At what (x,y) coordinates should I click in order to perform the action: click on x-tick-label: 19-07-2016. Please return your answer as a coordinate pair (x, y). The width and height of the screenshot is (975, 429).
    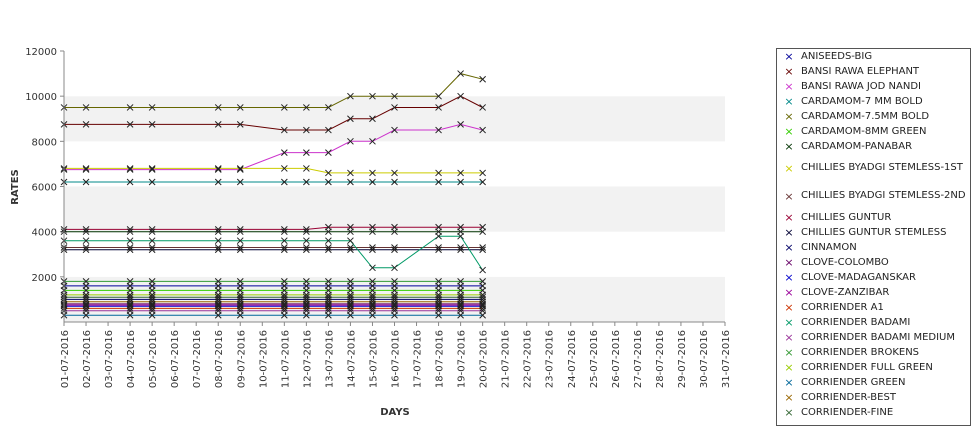
    Looking at the image, I should click on (462, 359).